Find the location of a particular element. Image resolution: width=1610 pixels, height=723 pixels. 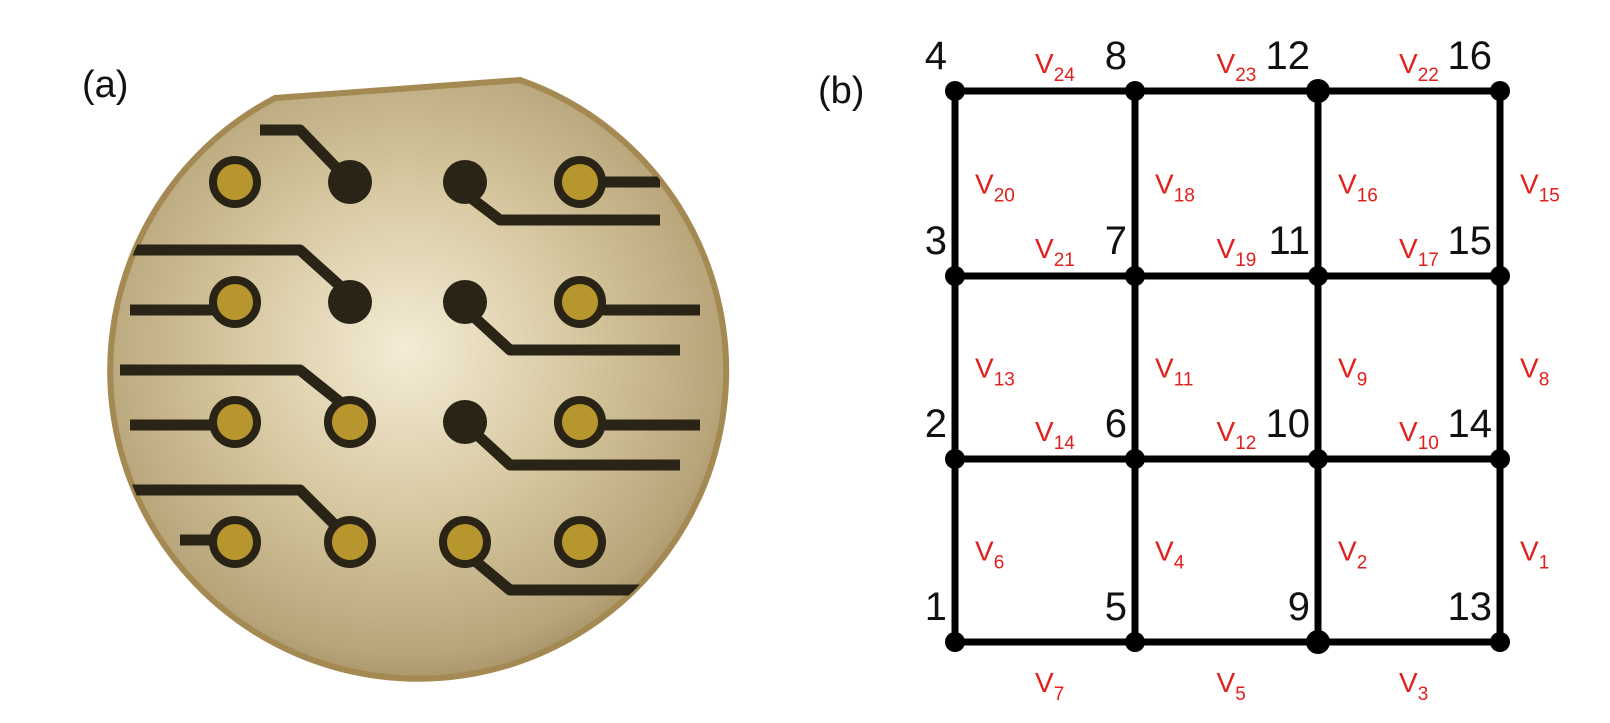

edge-label-v3: V3 is located at coordinates (1413, 686).